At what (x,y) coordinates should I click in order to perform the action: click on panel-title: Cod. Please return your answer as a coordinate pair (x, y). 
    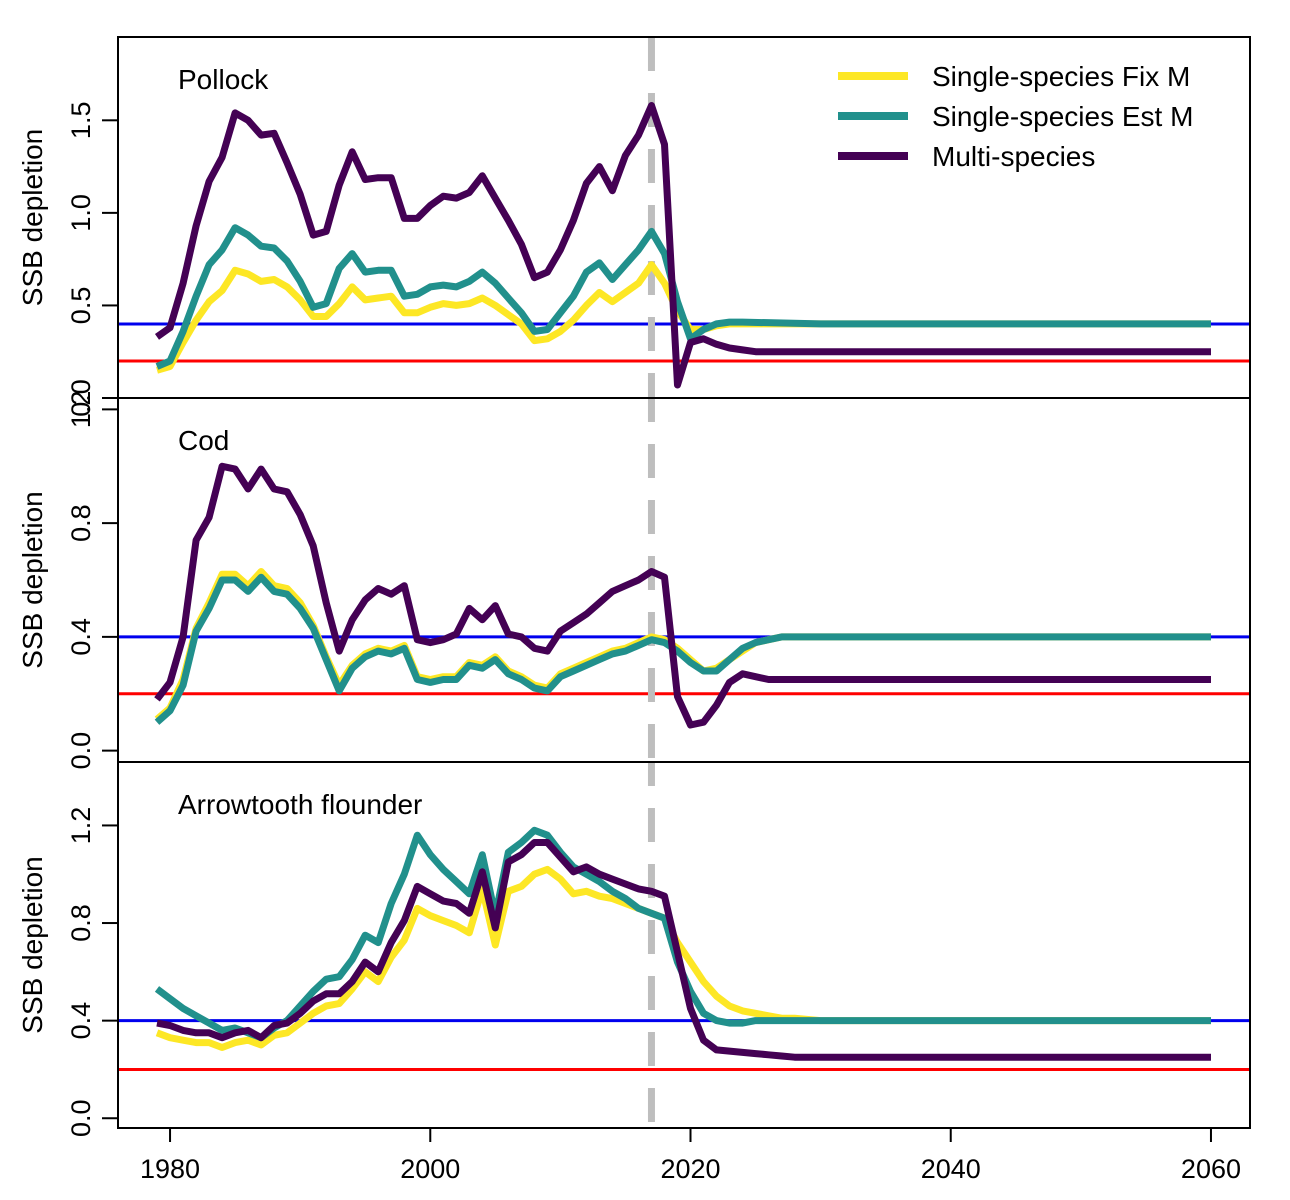
    Looking at the image, I should click on (203, 440).